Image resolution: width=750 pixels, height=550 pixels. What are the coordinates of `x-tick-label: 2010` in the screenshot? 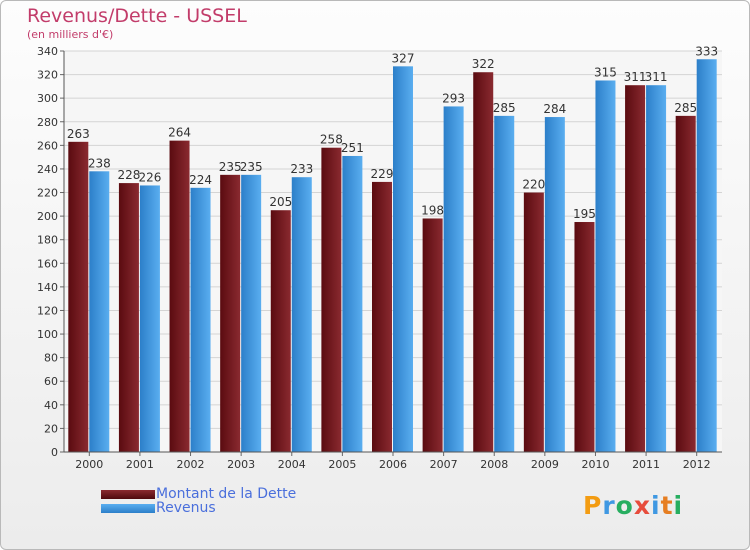 It's located at (595, 464).